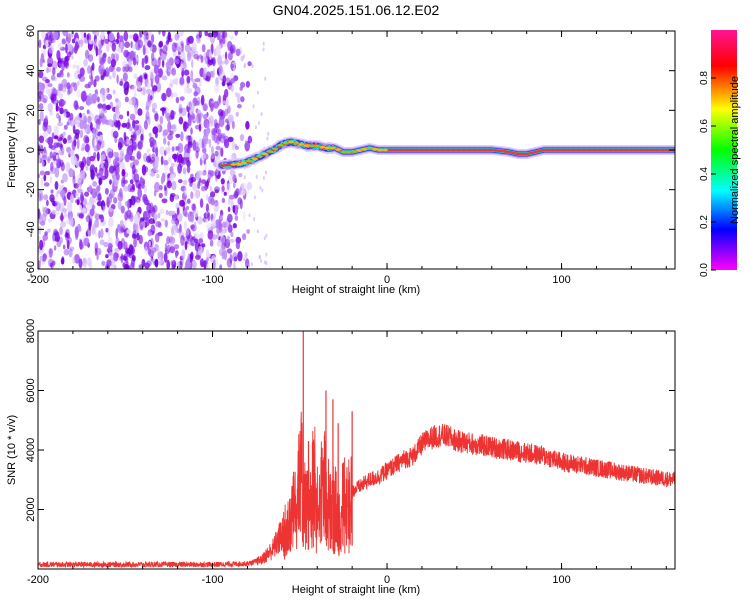  What do you see at coordinates (12, 150) in the screenshot?
I see `spectrogram-ylabel: Frequency (Hz)` at bounding box center [12, 150].